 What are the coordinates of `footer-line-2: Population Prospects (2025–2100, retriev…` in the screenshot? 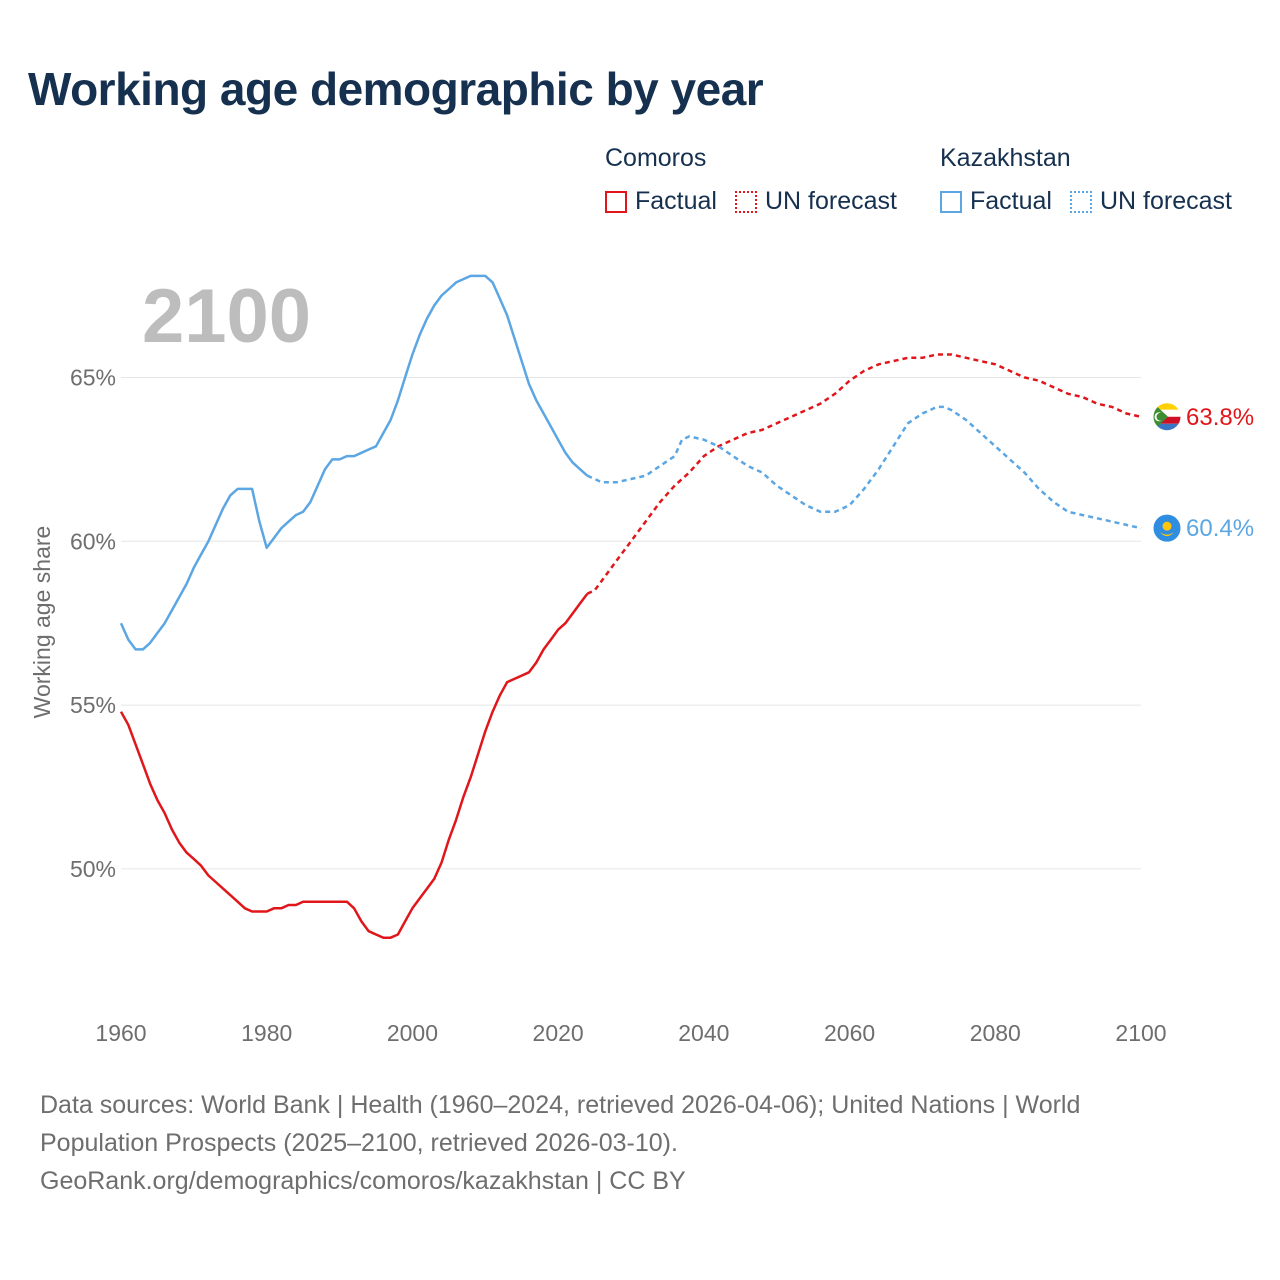 It's located at (359, 1143).